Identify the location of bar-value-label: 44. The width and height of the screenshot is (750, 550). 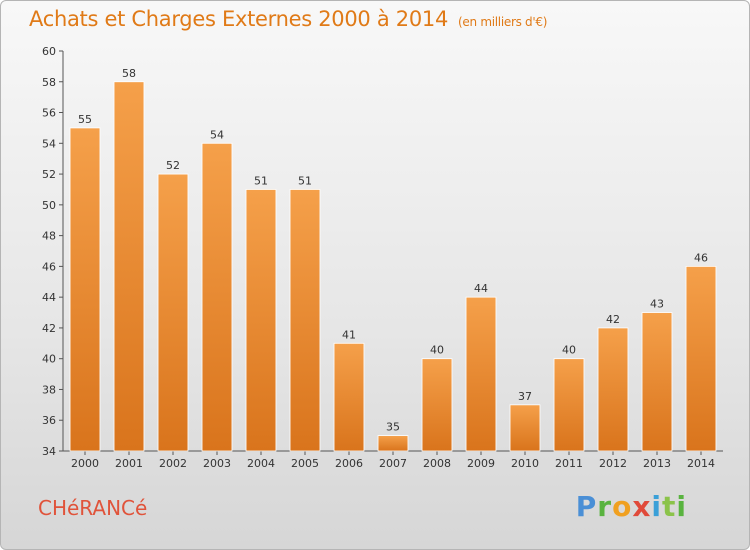
(481, 288).